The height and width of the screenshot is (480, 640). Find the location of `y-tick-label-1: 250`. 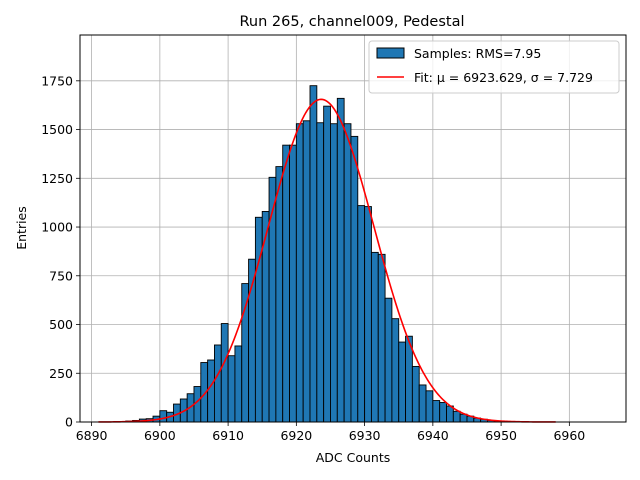

y-tick-label-1: 250 is located at coordinates (61, 373).